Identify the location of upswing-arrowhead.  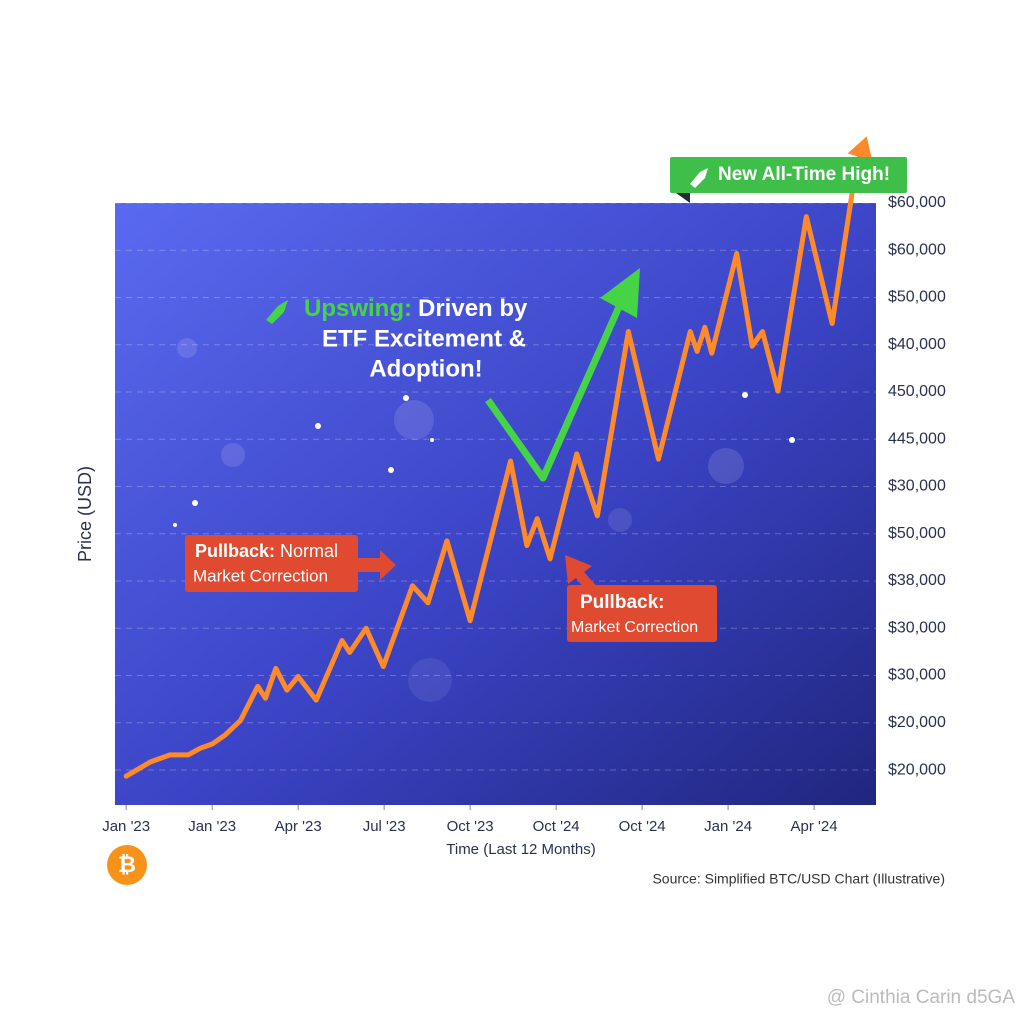
(620, 293).